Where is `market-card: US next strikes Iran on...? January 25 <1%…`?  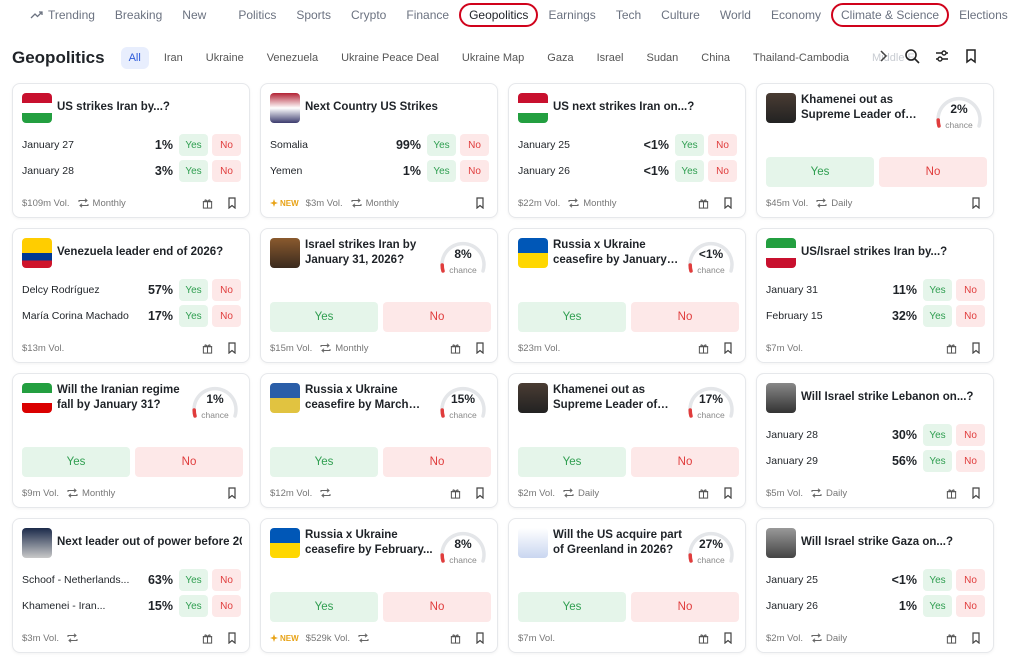 market-card: US next strikes Iran on...? January 25 <1%… is located at coordinates (627, 150).